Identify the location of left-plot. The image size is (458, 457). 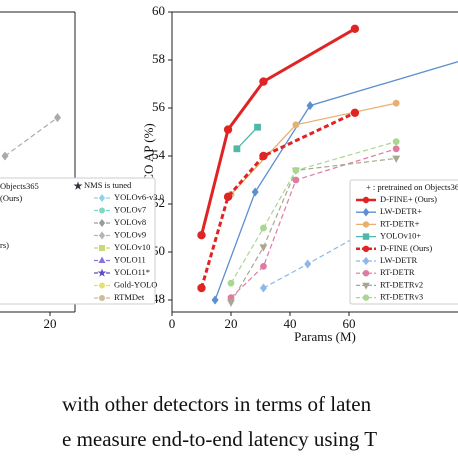
(31, 137).